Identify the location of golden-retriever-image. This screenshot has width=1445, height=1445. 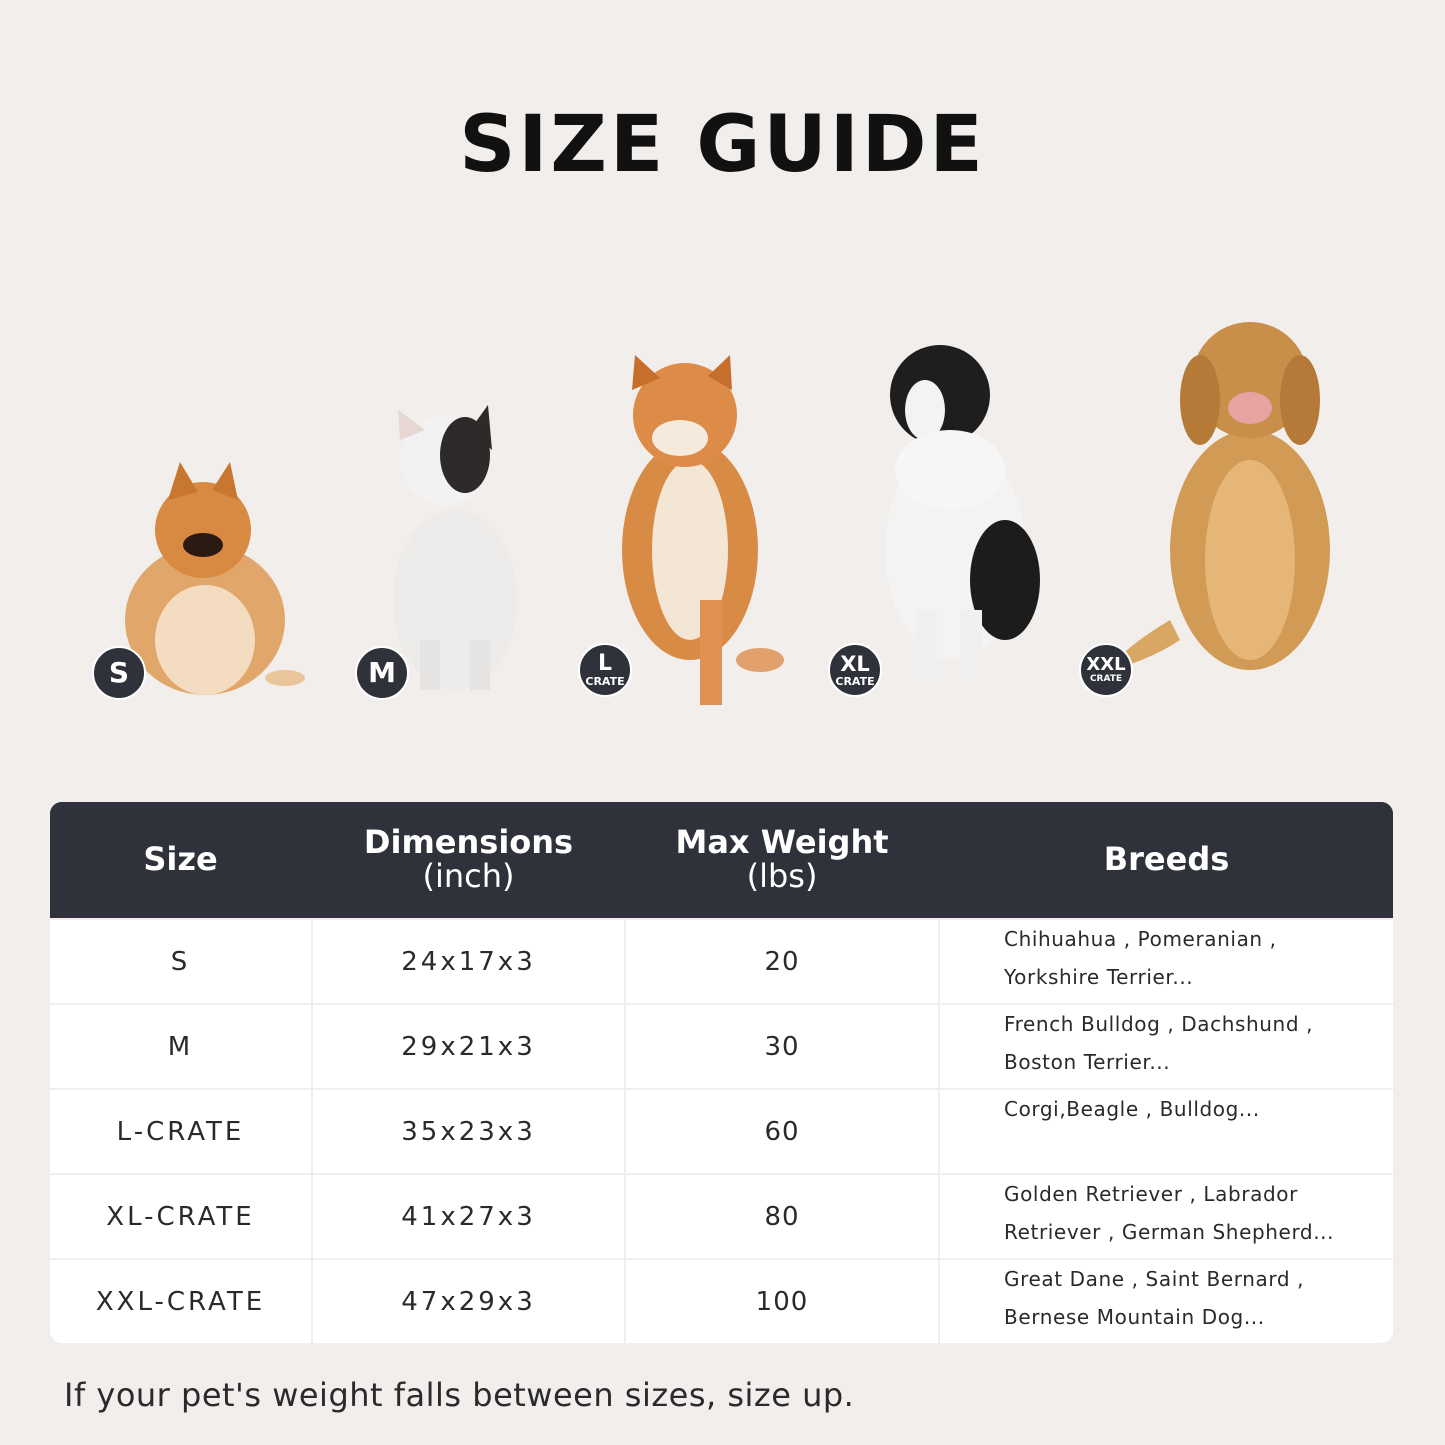
(1220, 496).